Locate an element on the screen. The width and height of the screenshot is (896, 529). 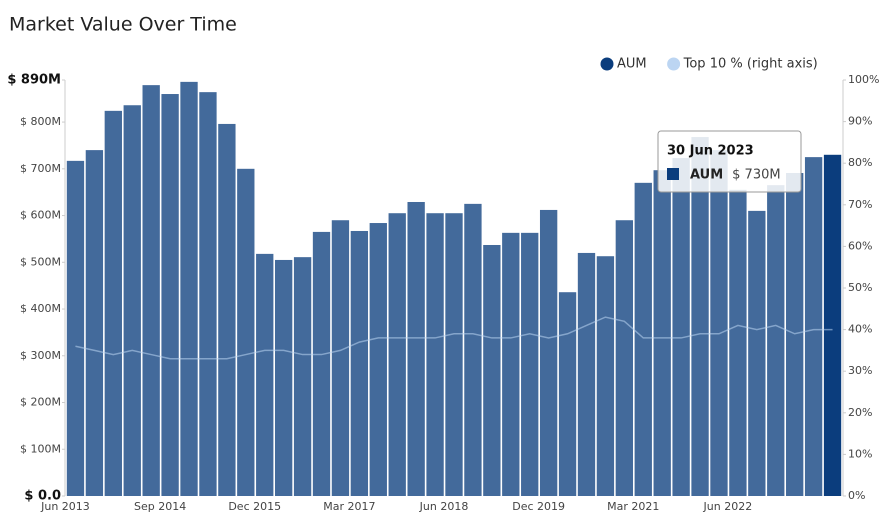
y-tick-label: $ 700M is located at coordinates (40, 168).